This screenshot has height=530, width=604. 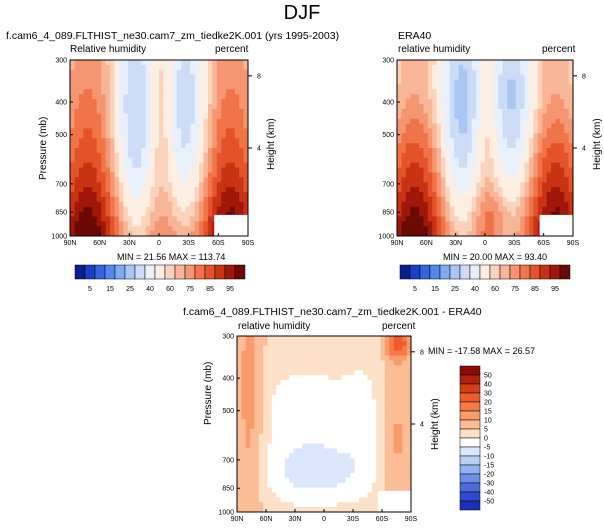 What do you see at coordinates (388, 103) in the screenshot?
I see `y-tick-label: 400` at bounding box center [388, 103].